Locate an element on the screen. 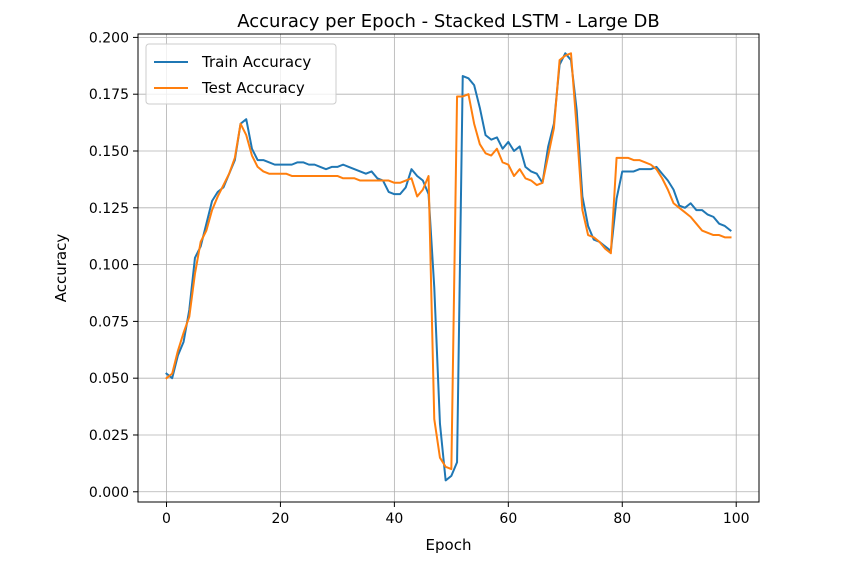 The width and height of the screenshot is (850, 579). y-tick-label: 0.125 is located at coordinates (109, 209).